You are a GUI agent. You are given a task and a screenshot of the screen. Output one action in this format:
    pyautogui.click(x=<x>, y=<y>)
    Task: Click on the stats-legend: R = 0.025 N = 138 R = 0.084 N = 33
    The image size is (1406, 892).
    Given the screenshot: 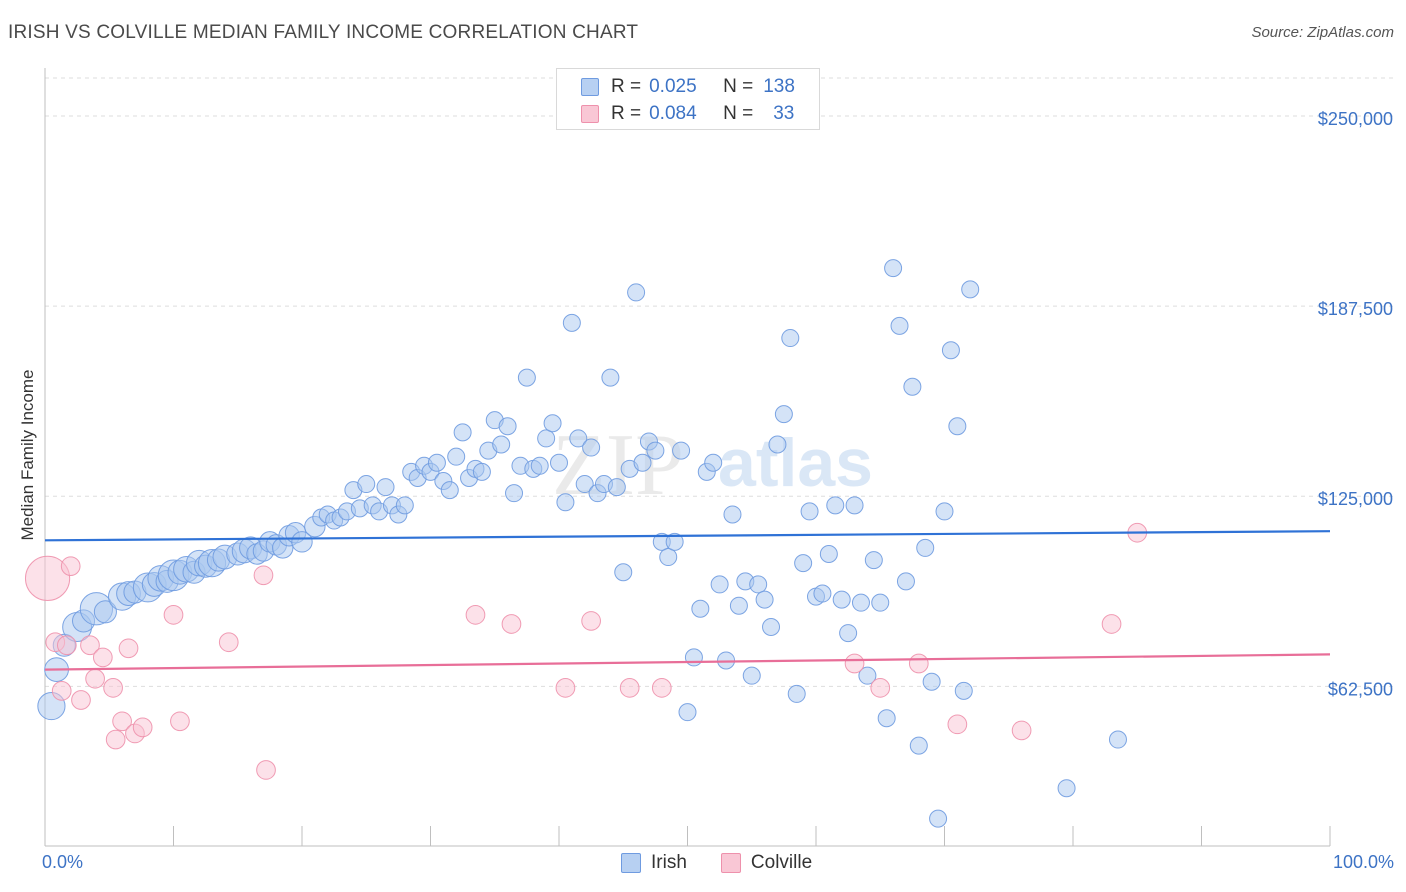 What is the action you would take?
    pyautogui.click(x=688, y=99)
    